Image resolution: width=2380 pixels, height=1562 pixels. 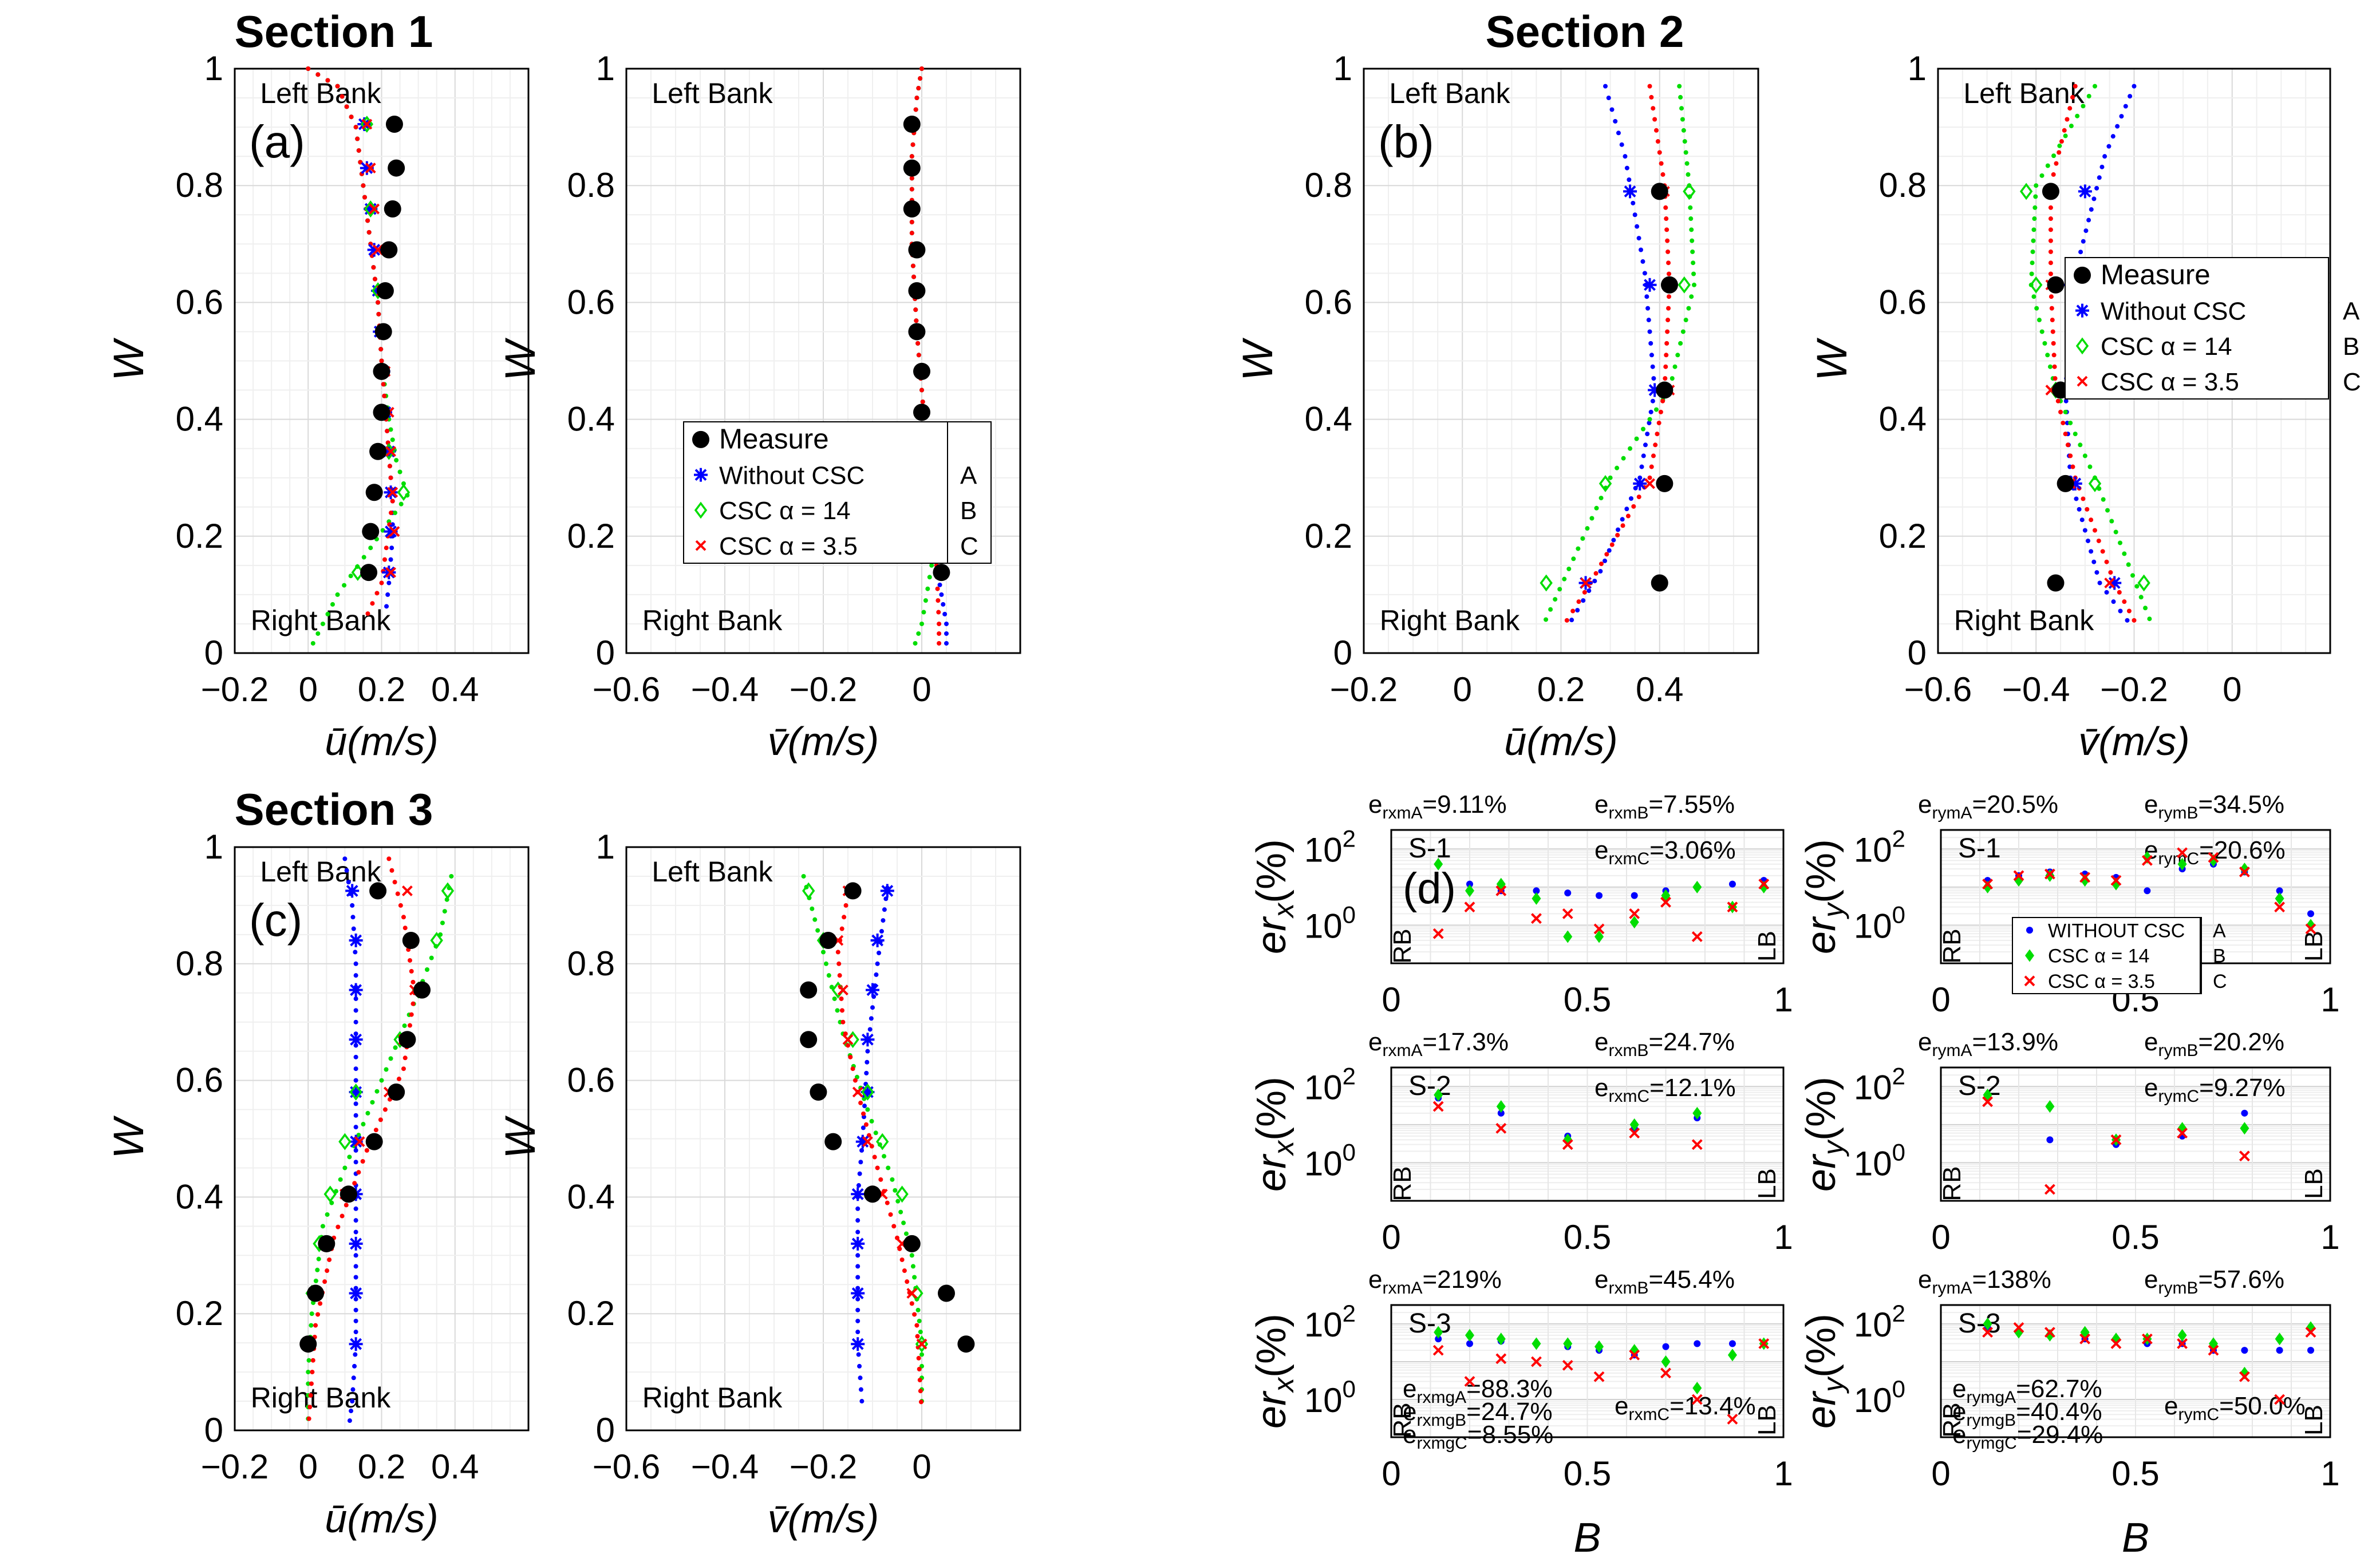 I want to click on y-tick-label: 10², so click(x=1330, y=847).